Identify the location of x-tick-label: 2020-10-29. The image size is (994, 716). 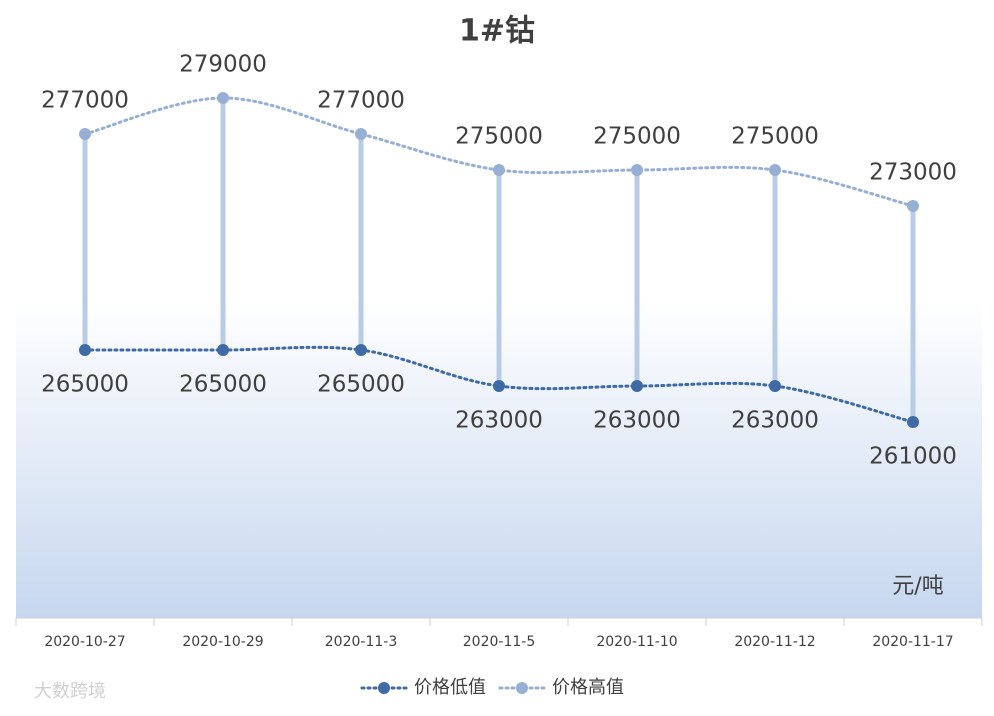
(222, 642).